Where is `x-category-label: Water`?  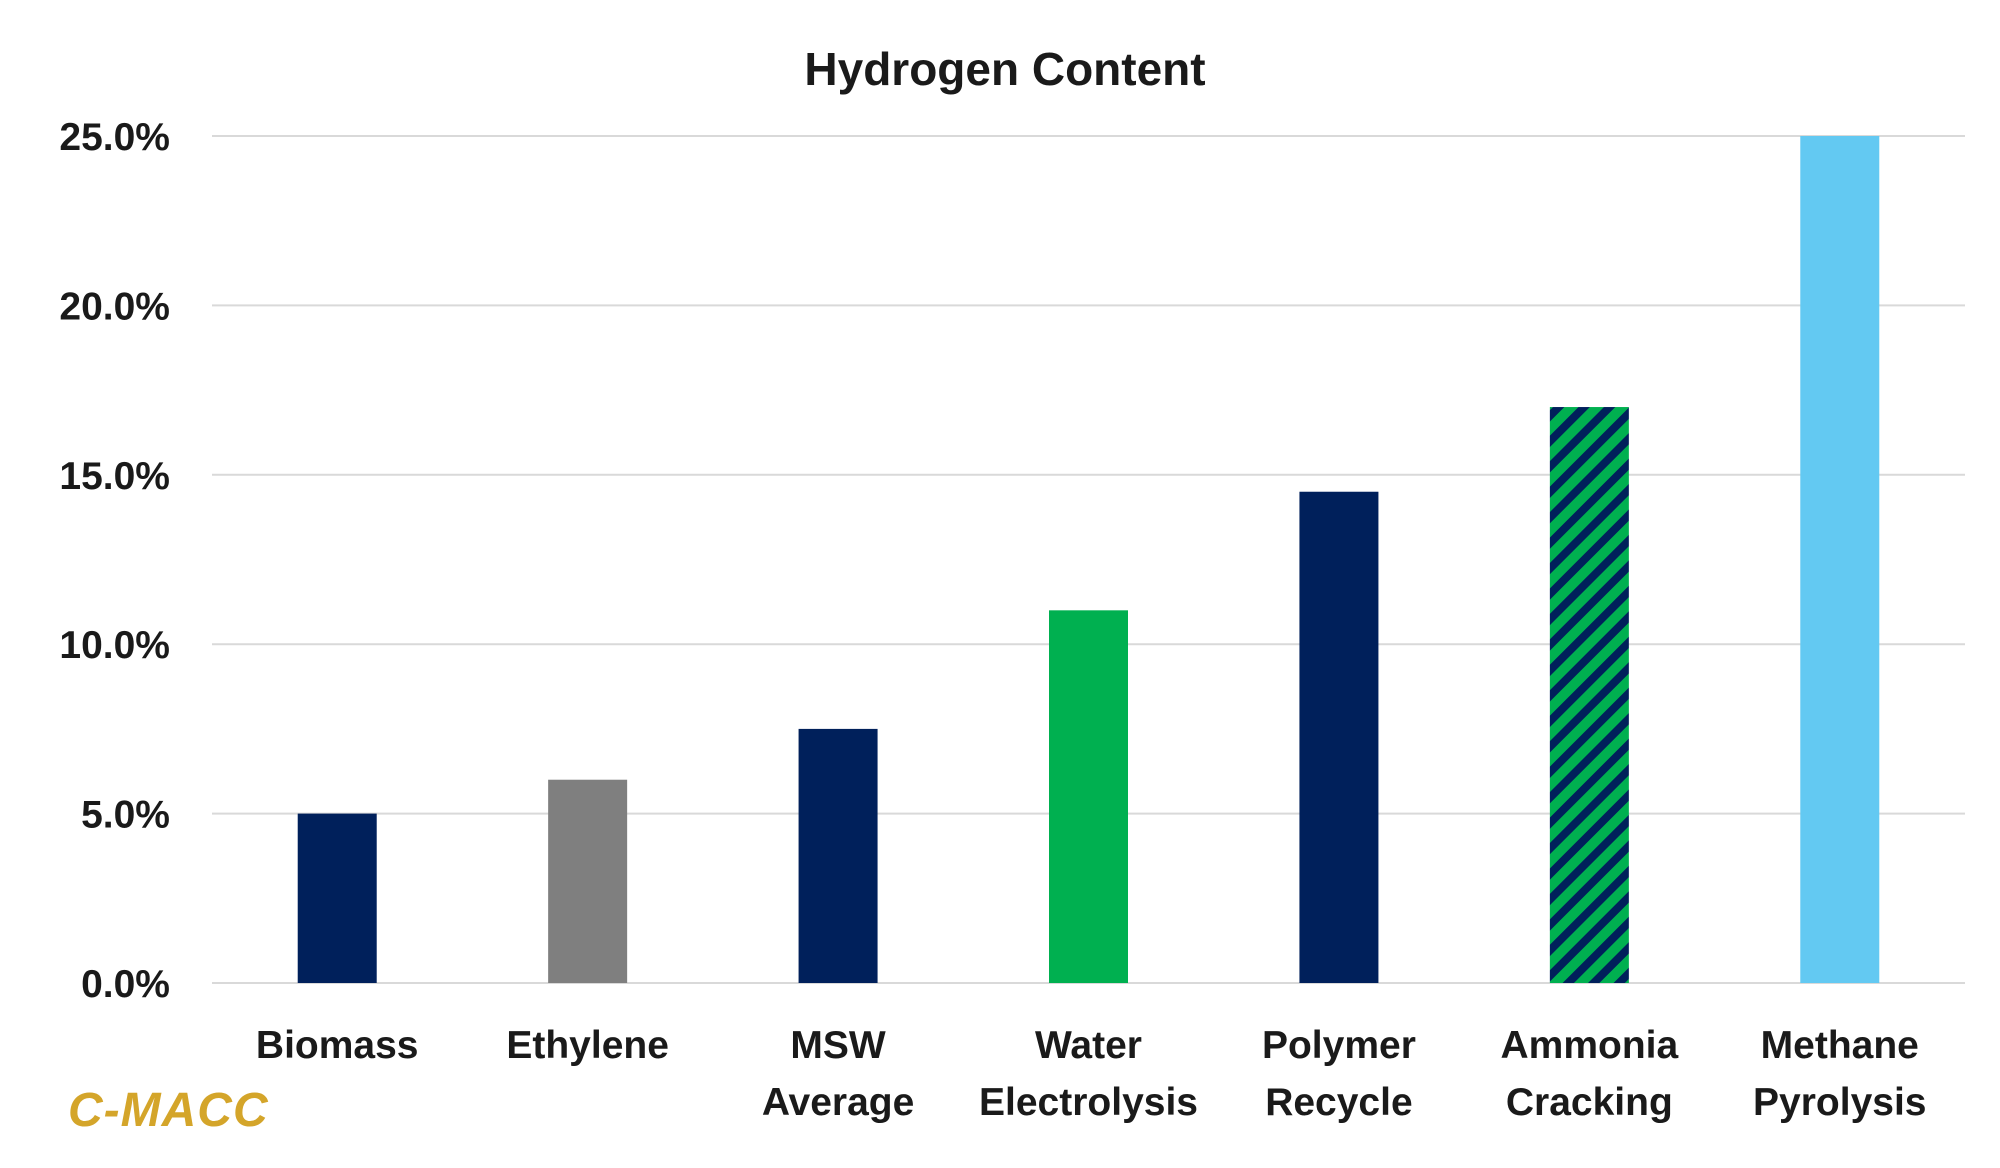 x-category-label: Water is located at coordinates (1088, 1045).